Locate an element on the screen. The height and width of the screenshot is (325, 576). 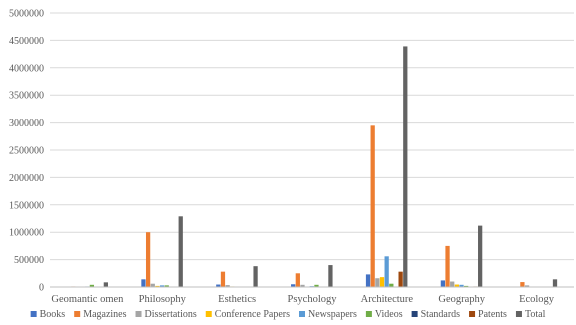
y-tick-label: 3000000 is located at coordinates (26, 123).